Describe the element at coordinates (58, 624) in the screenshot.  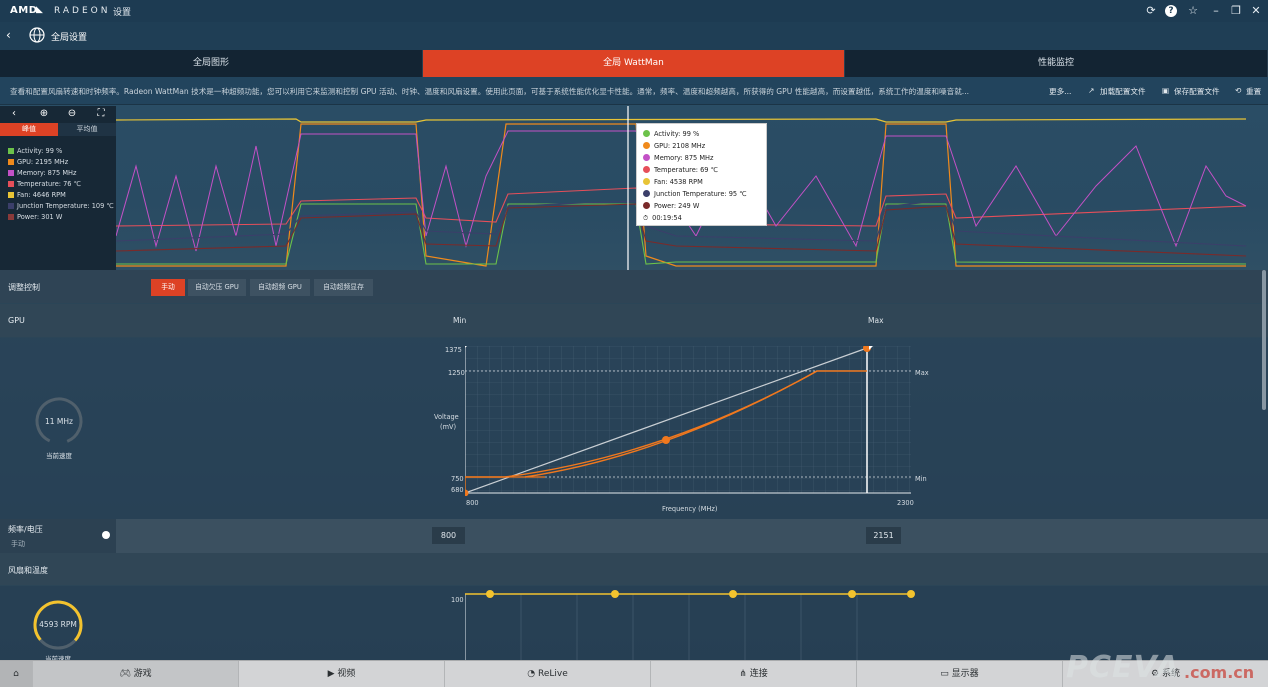
I see `fan-speed-value: 4593 RPM` at that location.